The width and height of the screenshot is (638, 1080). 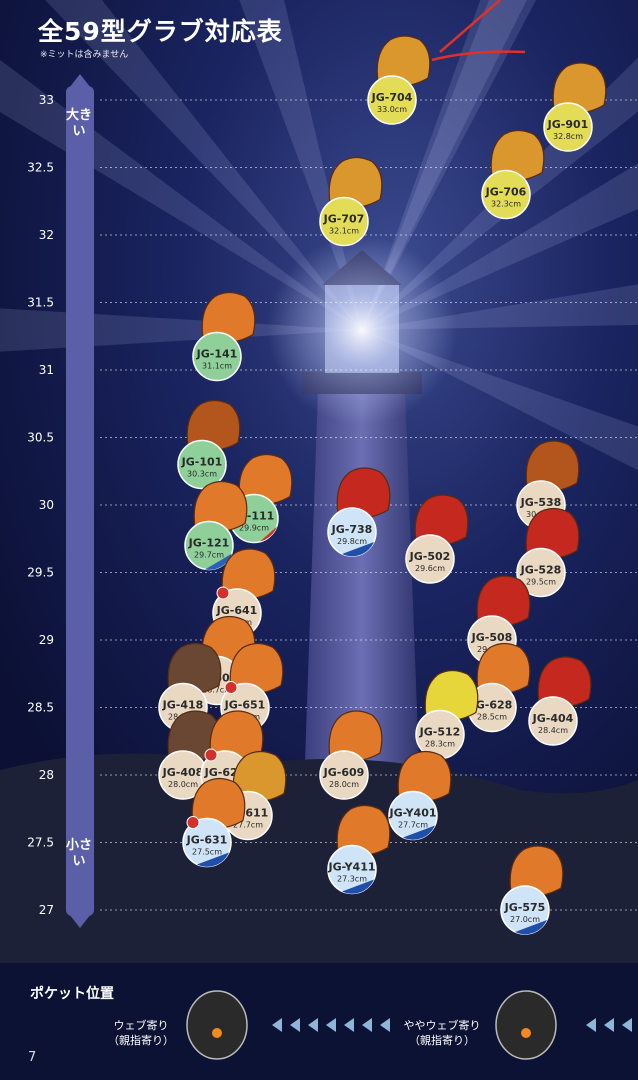 What do you see at coordinates (40, 573) in the screenshot?
I see `y-tick-label: 29.5` at bounding box center [40, 573].